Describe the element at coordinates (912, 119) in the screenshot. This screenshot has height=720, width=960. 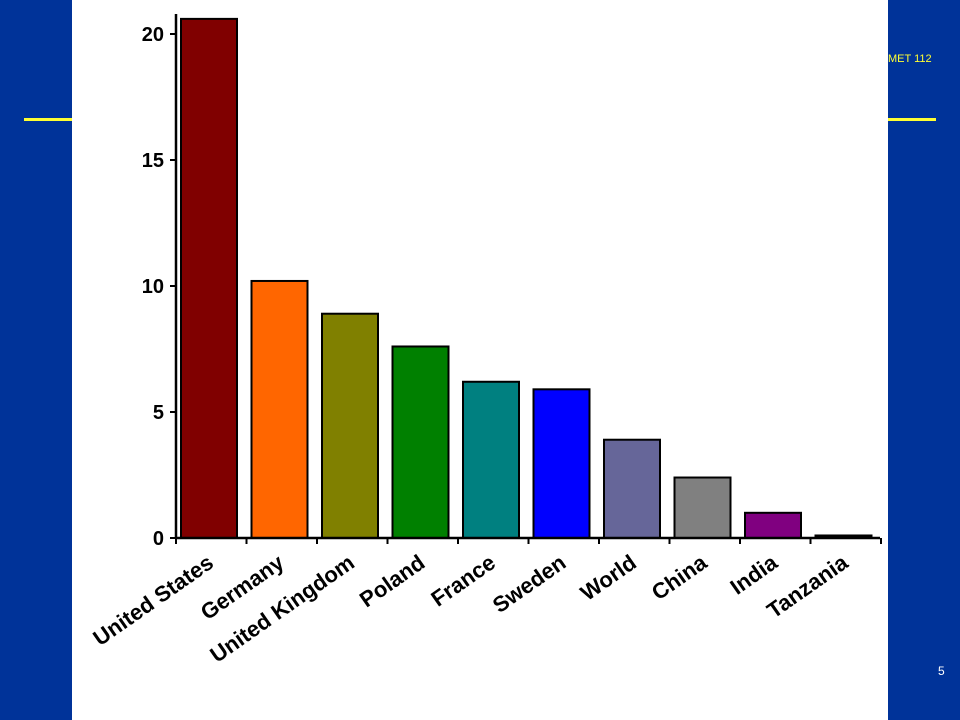
I see `header-rule-right` at that location.